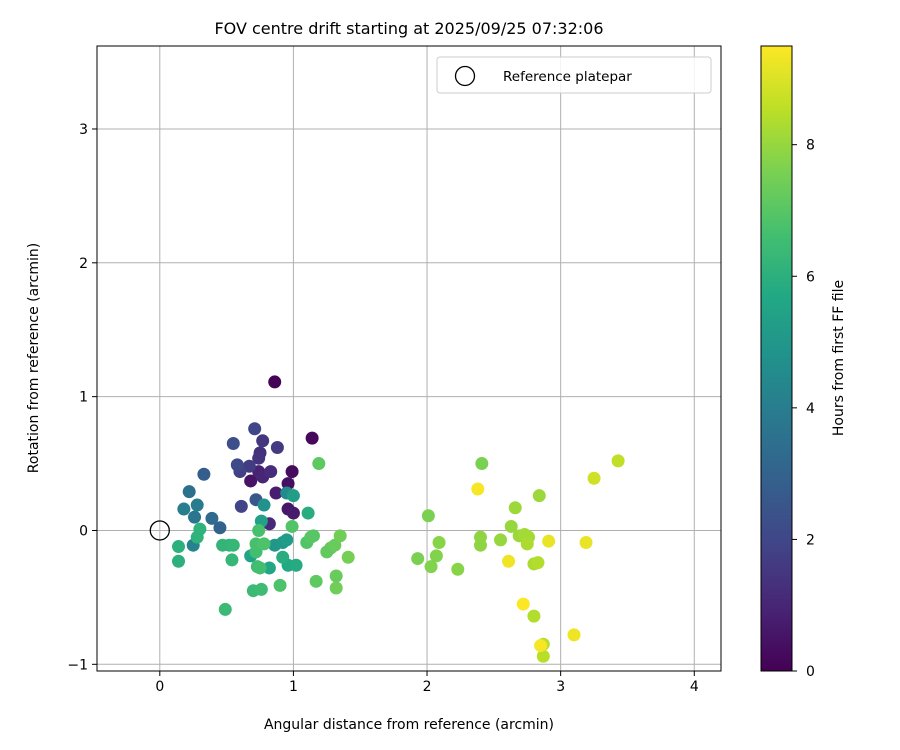  I want to click on x-tick-label: 3, so click(560, 687).